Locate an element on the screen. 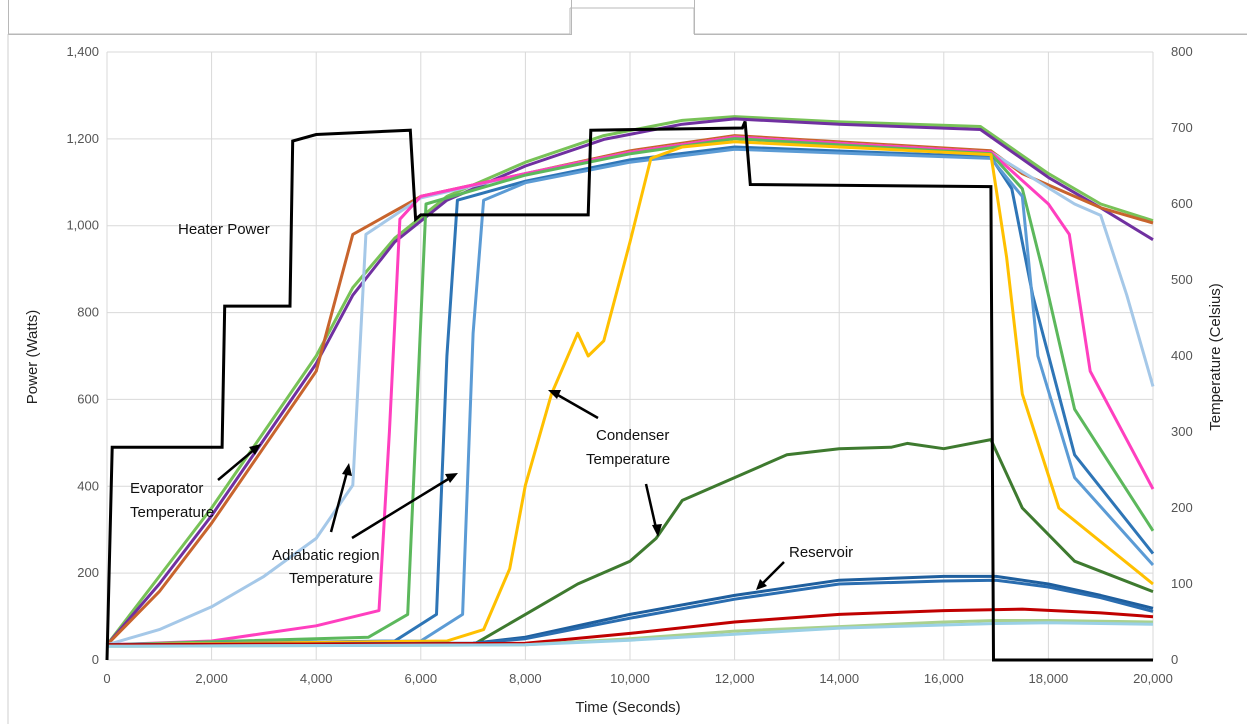 The image size is (1247, 724). y-left-tick-label: 600 is located at coordinates (88, 398).